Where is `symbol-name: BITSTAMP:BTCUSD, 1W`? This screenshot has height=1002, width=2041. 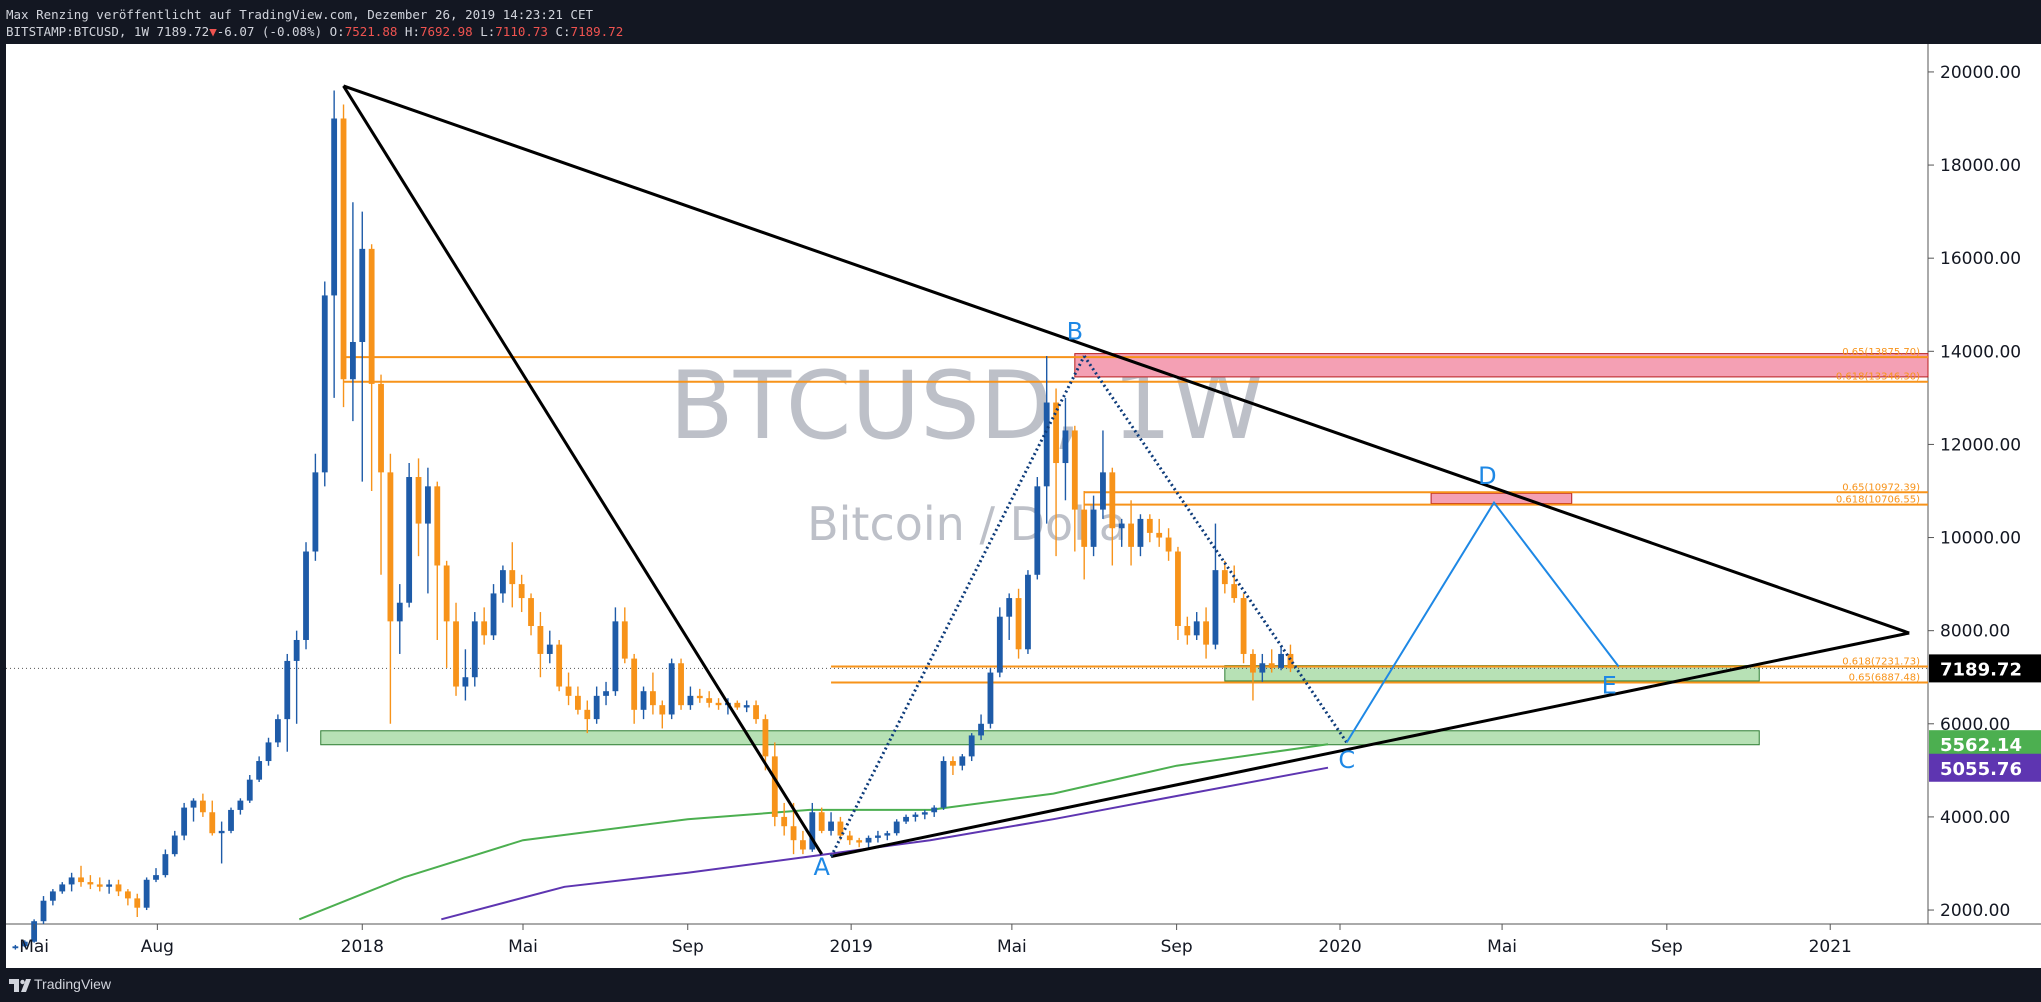 symbol-name: BITSTAMP:BTCUSD, 1W is located at coordinates (77, 31).